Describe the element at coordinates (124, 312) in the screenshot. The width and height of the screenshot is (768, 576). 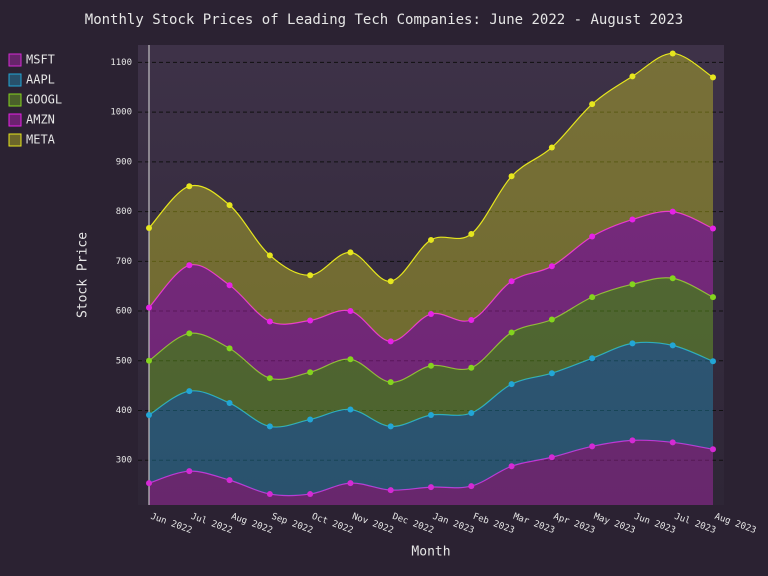
I see `y-tick-label: 600` at that location.